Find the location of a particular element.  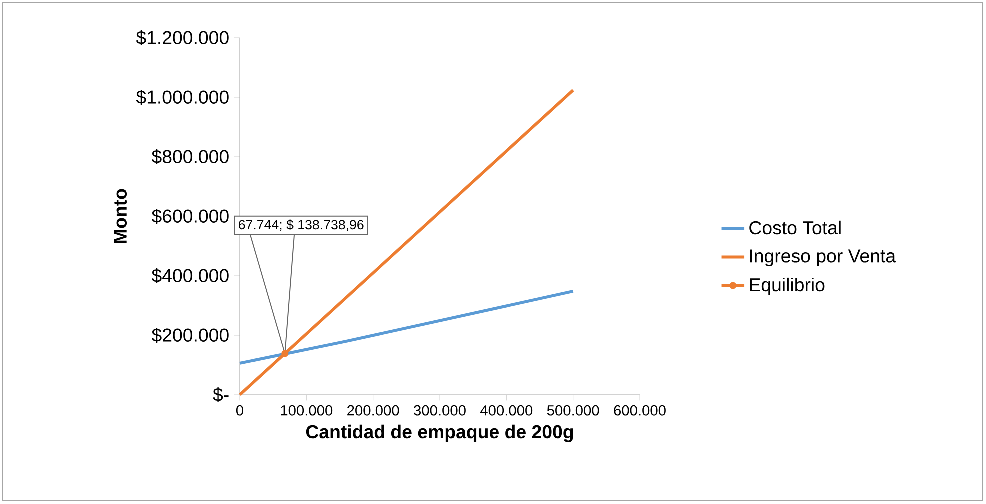

y-tick-label: $800.000 is located at coordinates (190, 157).